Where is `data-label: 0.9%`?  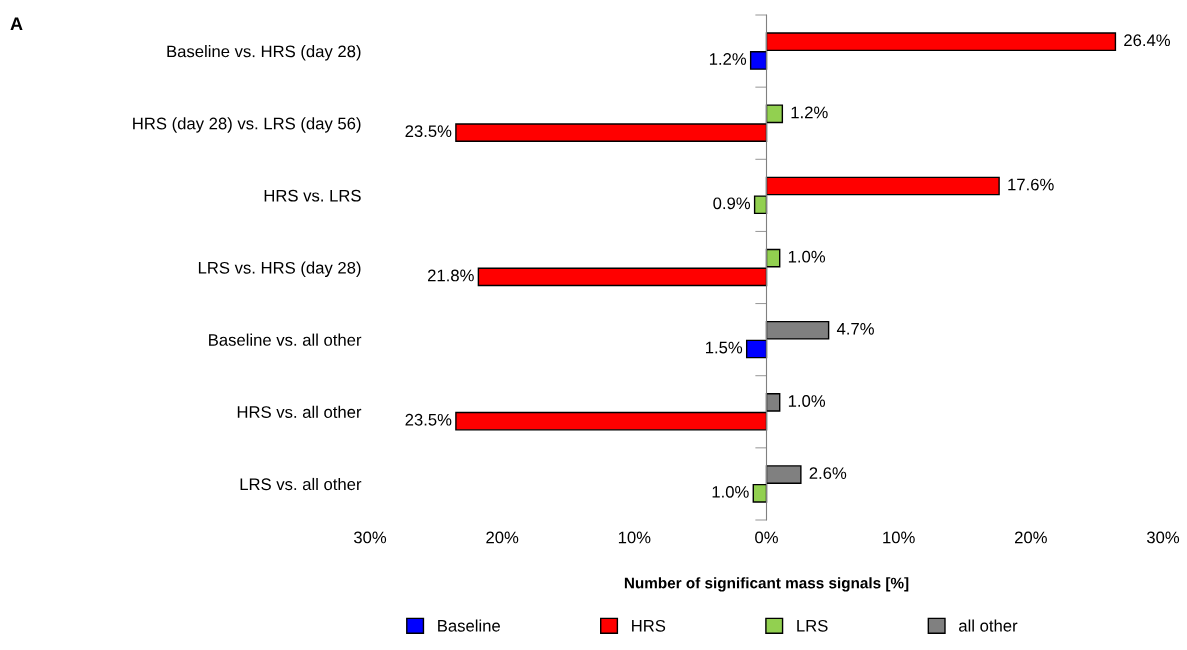 data-label: 0.9% is located at coordinates (732, 203).